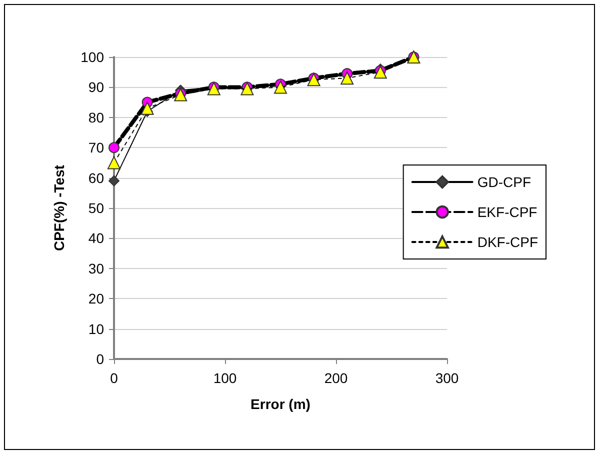 This screenshot has height=456, width=601. What do you see at coordinates (96, 268) in the screenshot?
I see `y-tick-label: 30` at bounding box center [96, 268].